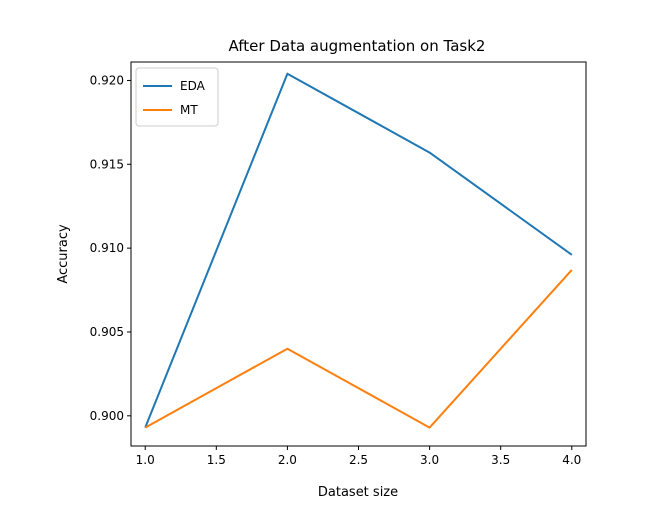 Image resolution: width=653 pixels, height=516 pixels. What do you see at coordinates (107, 416) in the screenshot?
I see `y-tick-label: 0.900` at bounding box center [107, 416].